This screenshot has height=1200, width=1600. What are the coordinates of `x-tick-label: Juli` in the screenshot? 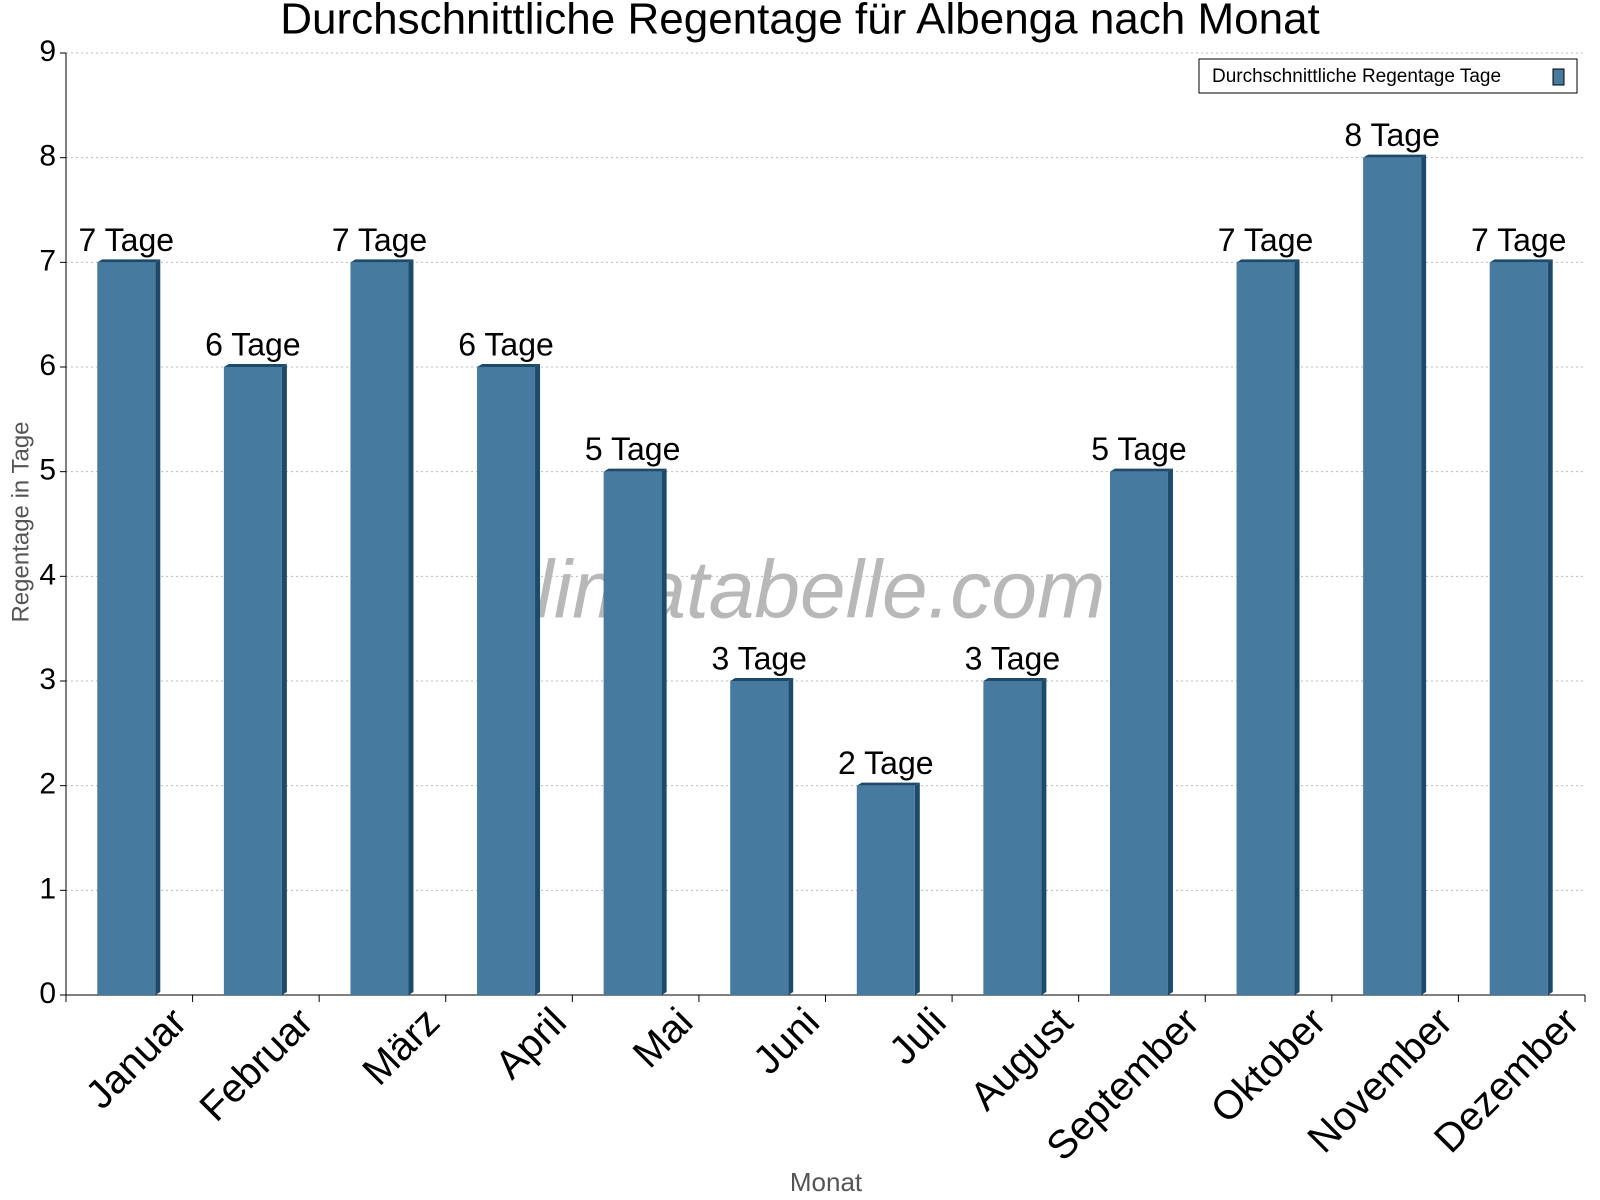 It's located at (918, 1037).